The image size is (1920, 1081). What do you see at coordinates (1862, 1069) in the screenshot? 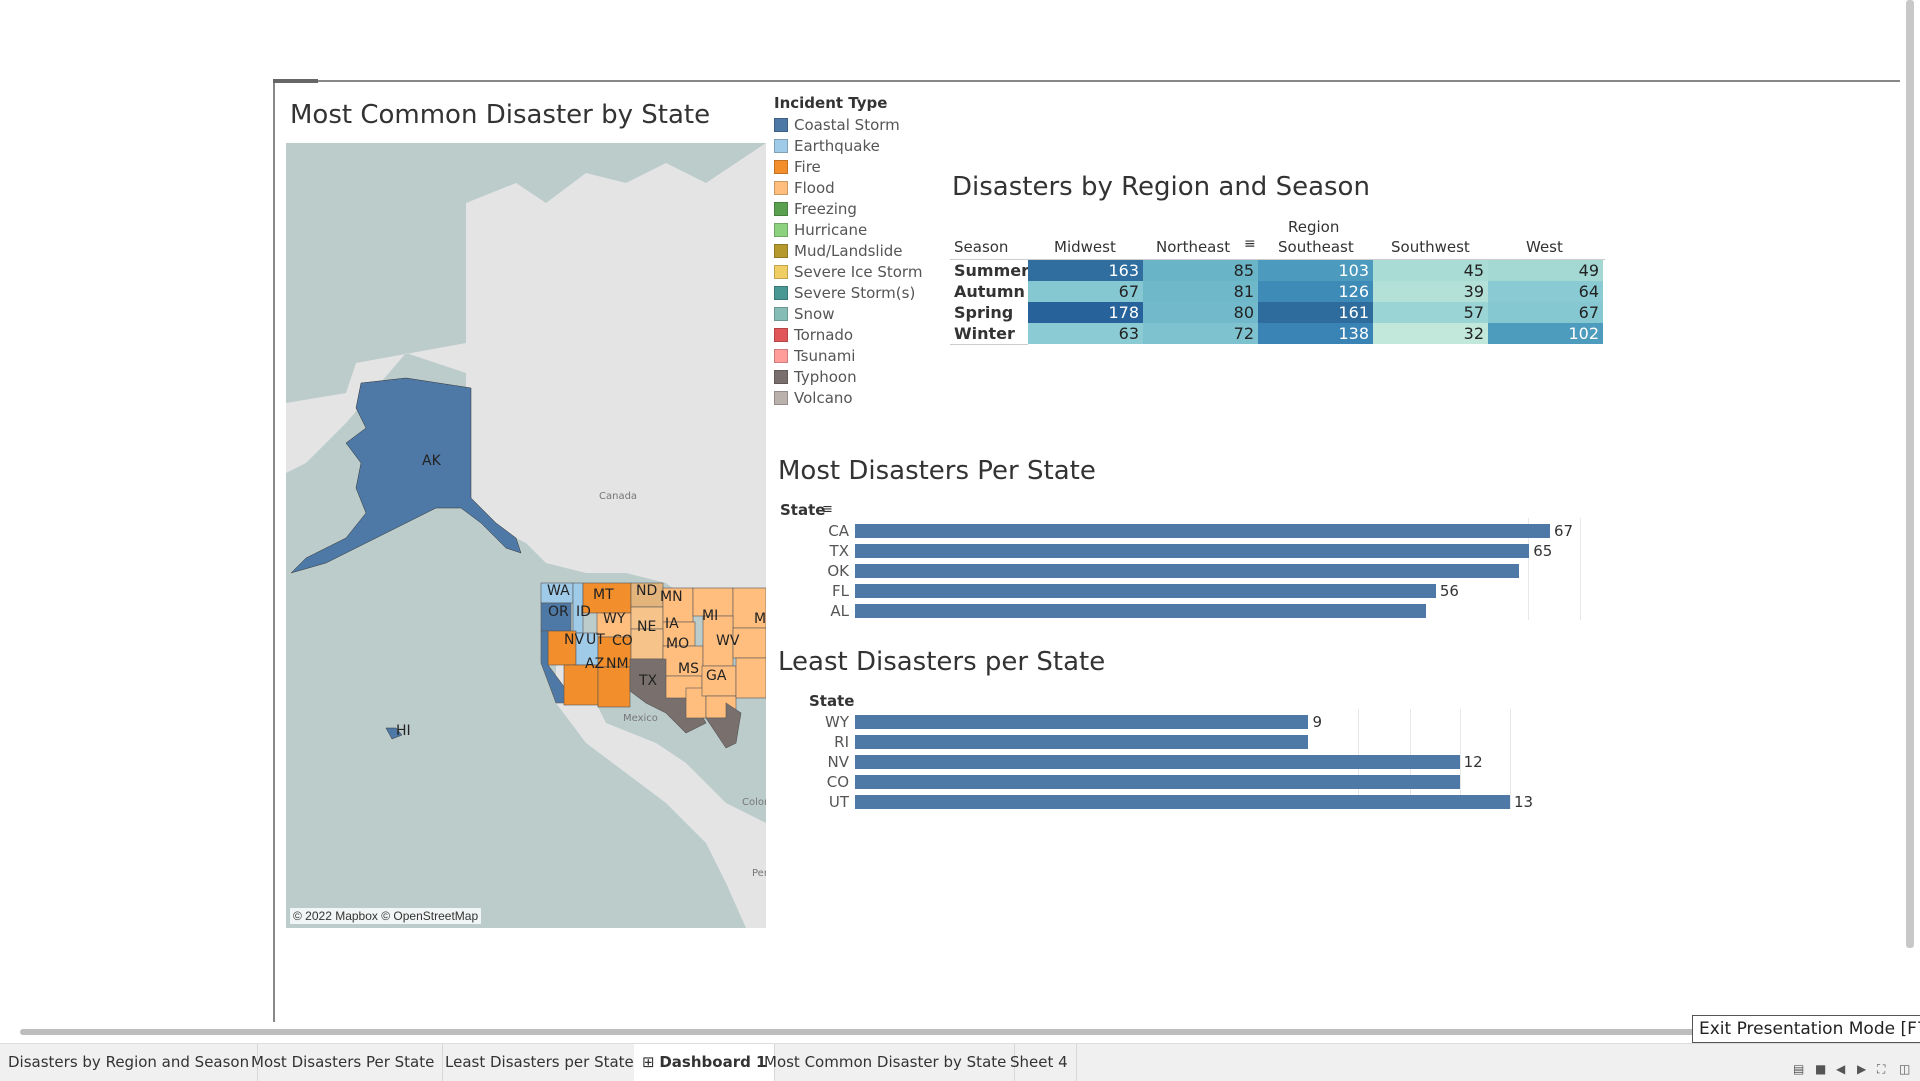
I see `next-sheet-icon: ▶` at bounding box center [1862, 1069].